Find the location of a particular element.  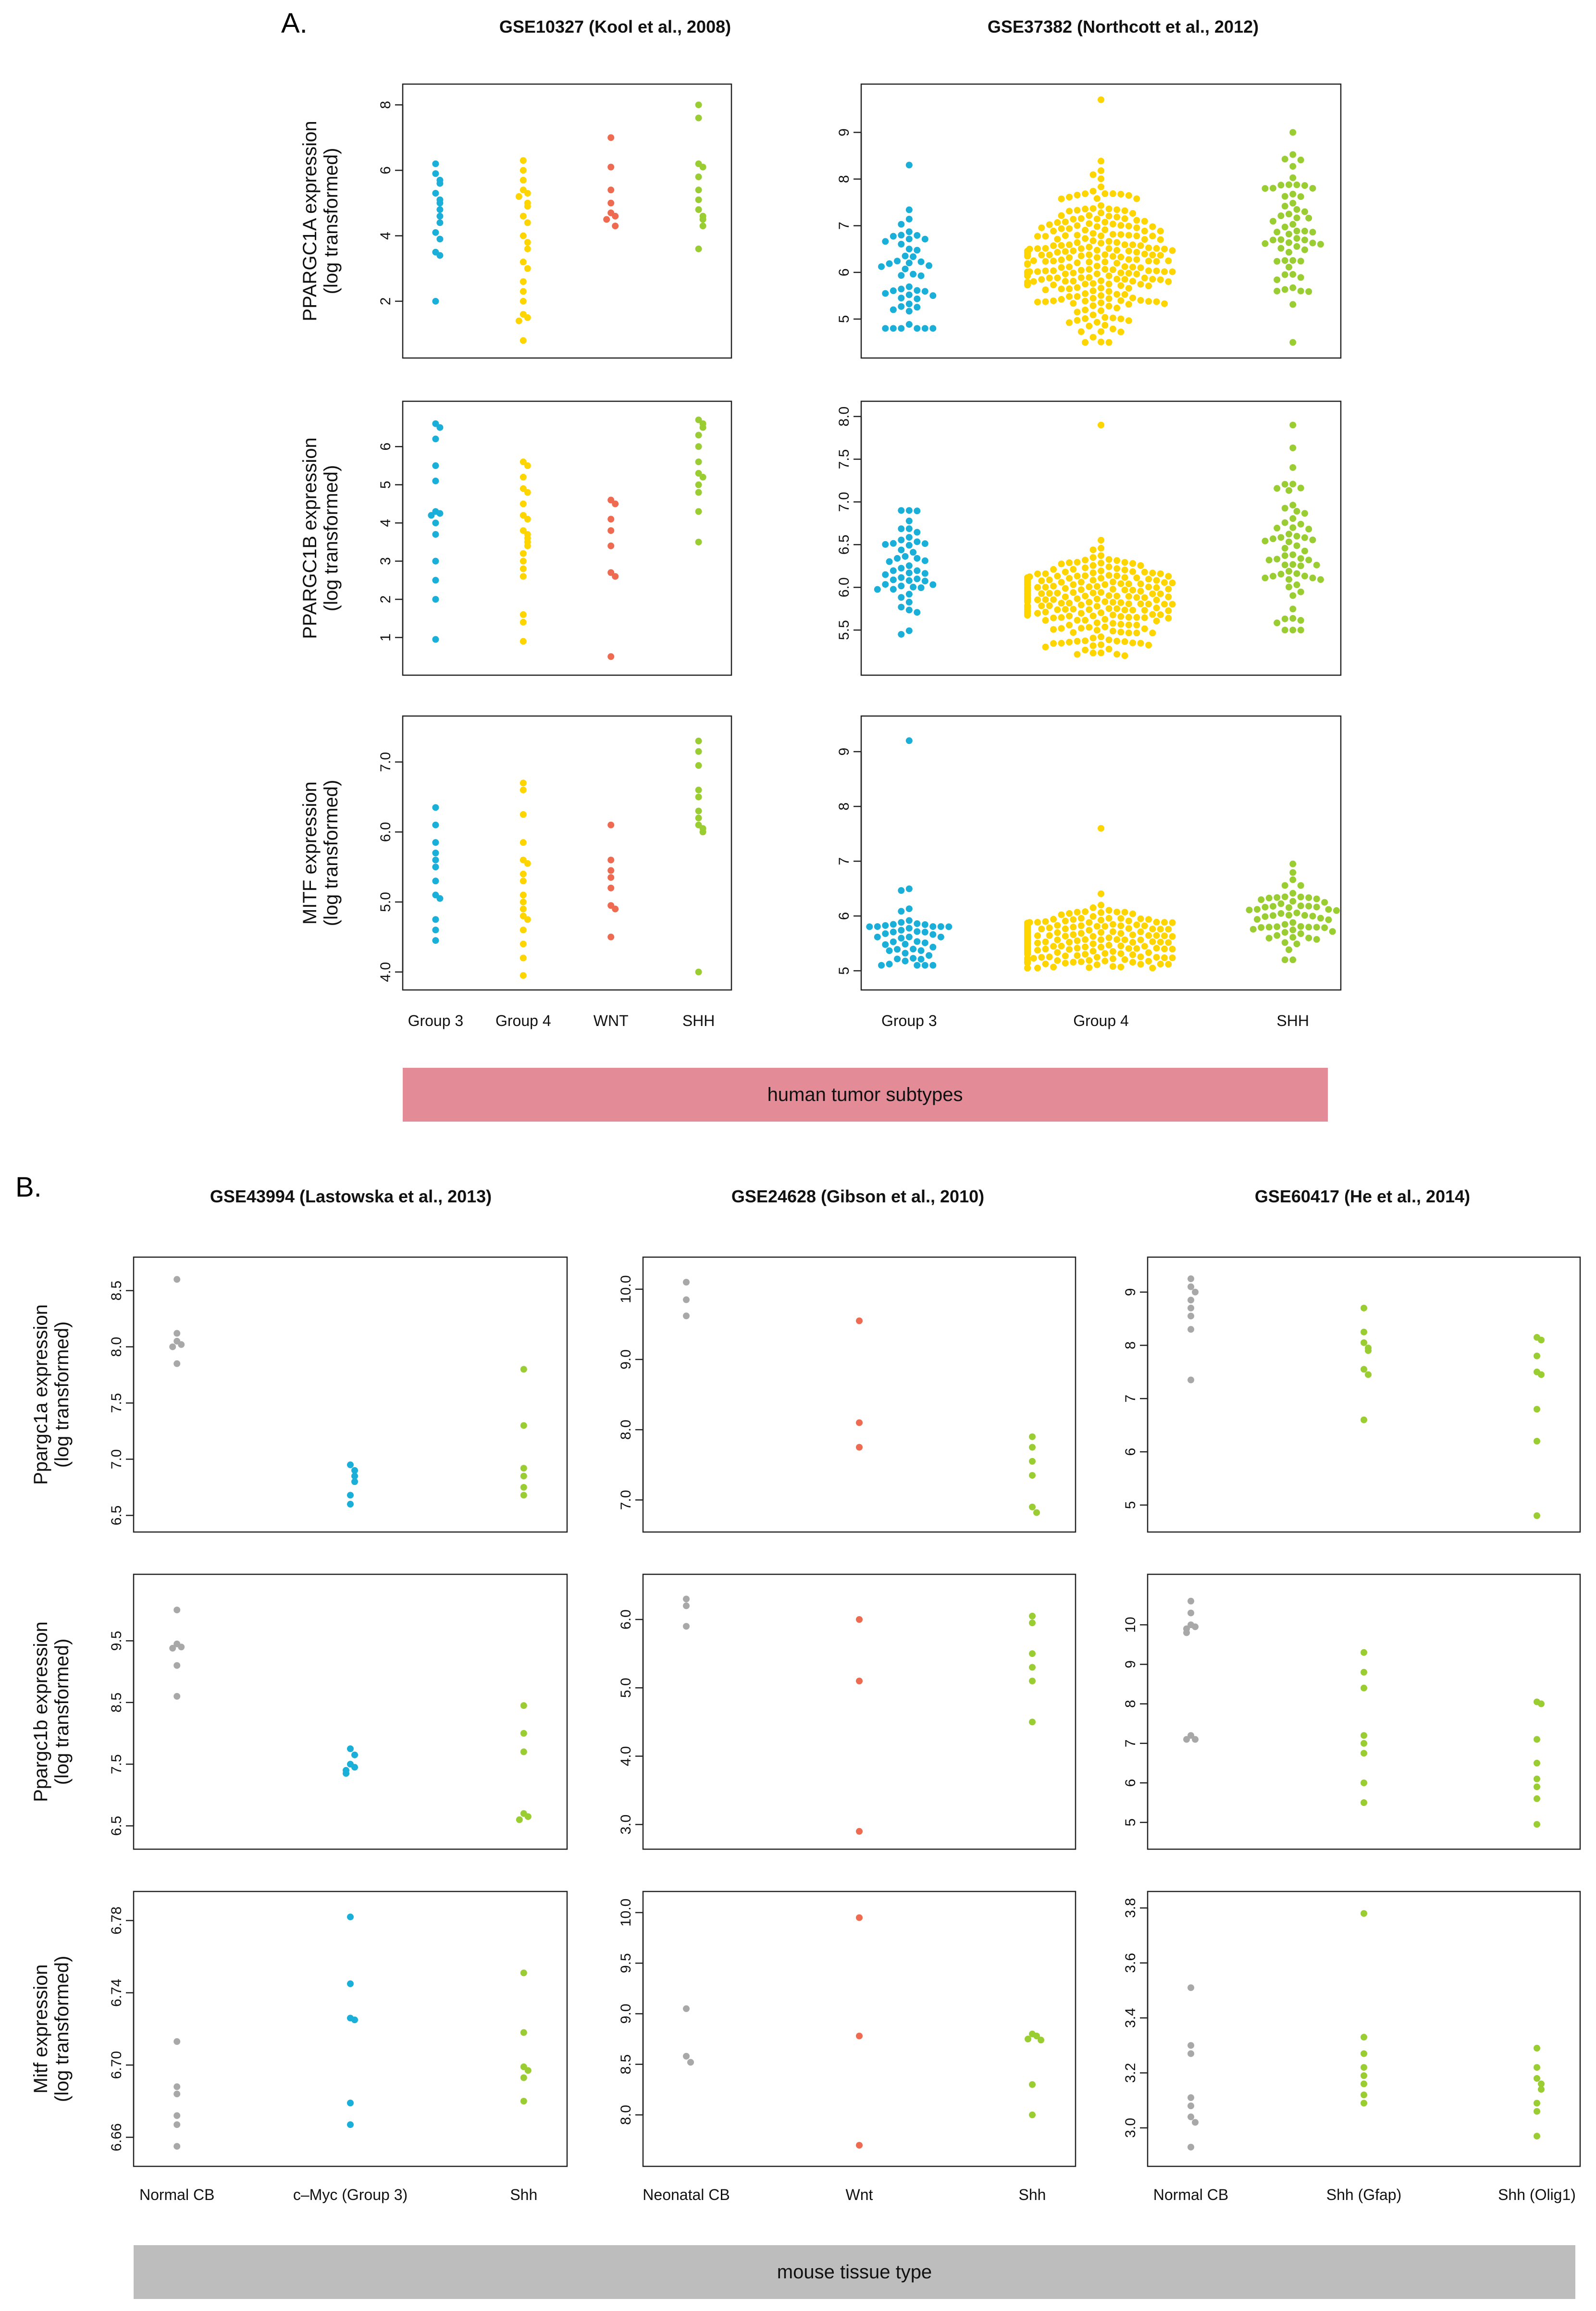

y-tick-label: 5 is located at coordinates (1131, 1822).